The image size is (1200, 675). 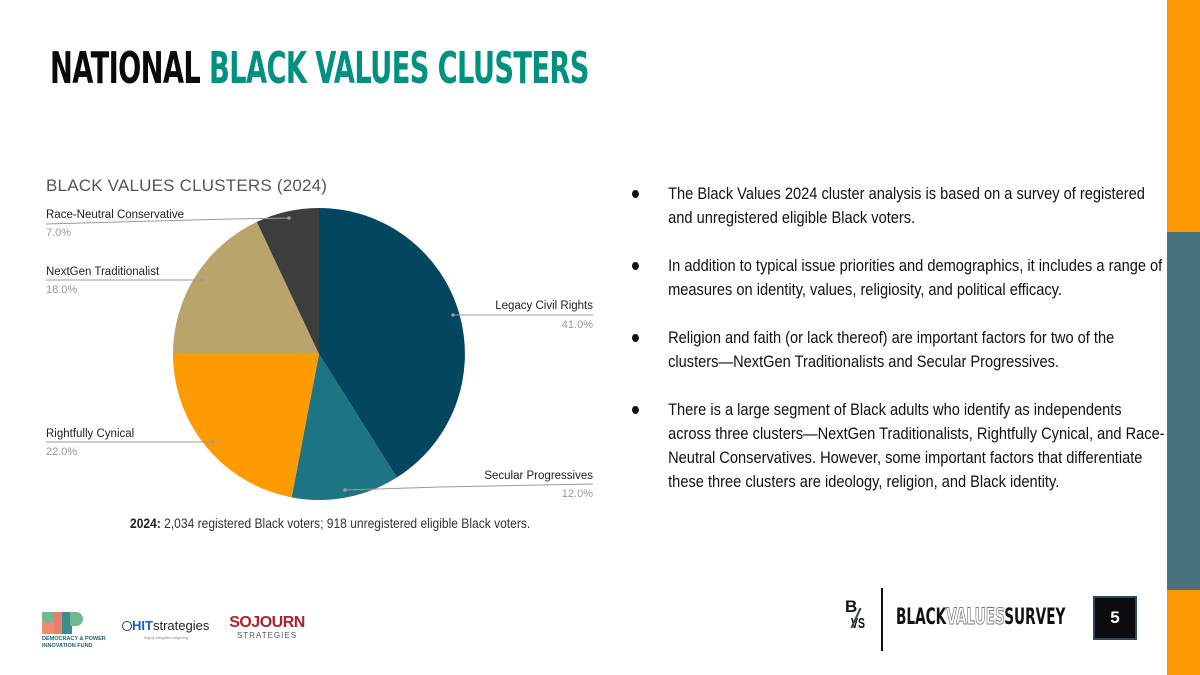 What do you see at coordinates (544, 306) in the screenshot?
I see `label-legacy-civil-rights: Legacy Civil Rights` at bounding box center [544, 306].